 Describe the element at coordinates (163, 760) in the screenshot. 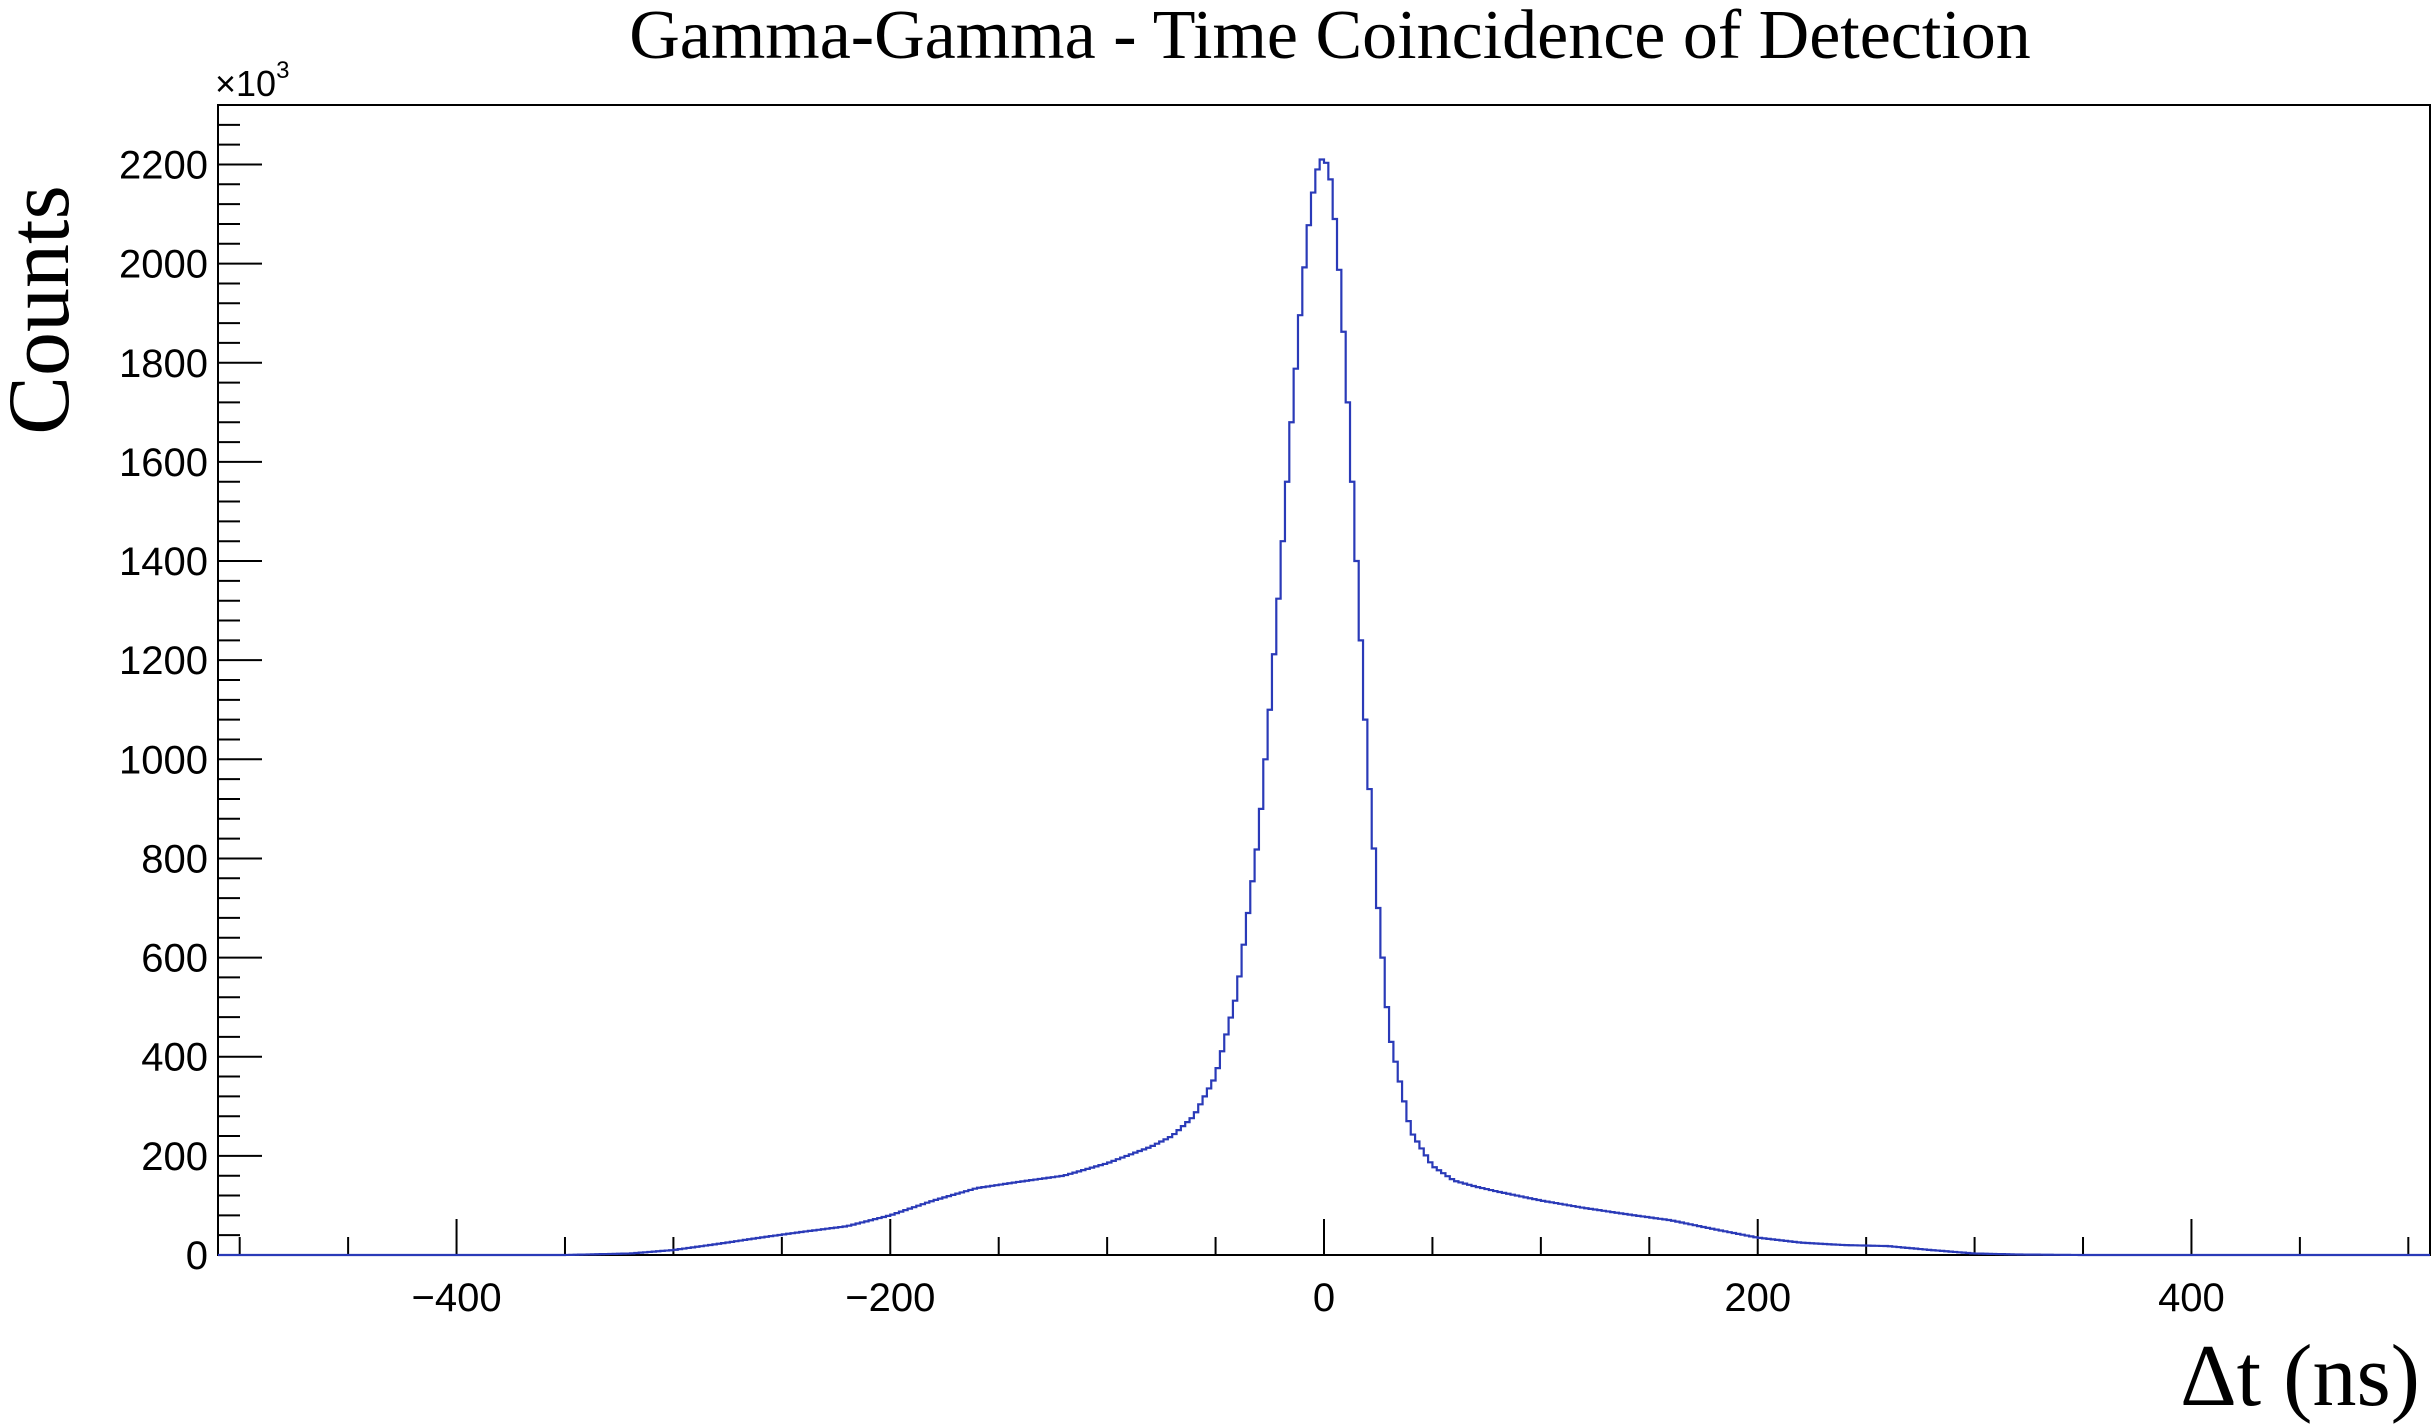

I see `y-tick-label: 1000` at that location.